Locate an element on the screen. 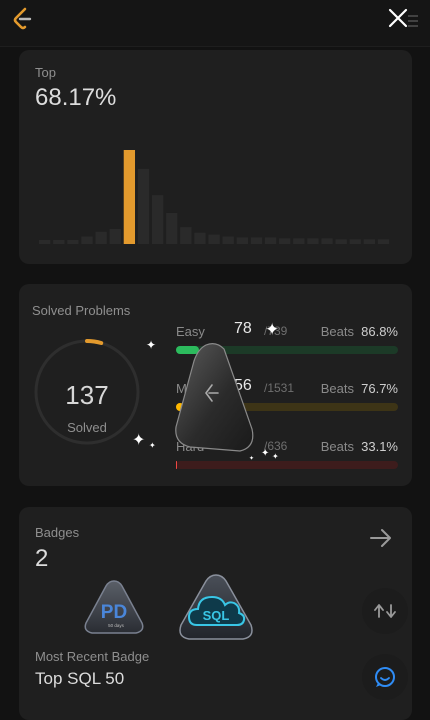 The height and width of the screenshot is (720, 430). switch-icon is located at coordinates (385, 611).